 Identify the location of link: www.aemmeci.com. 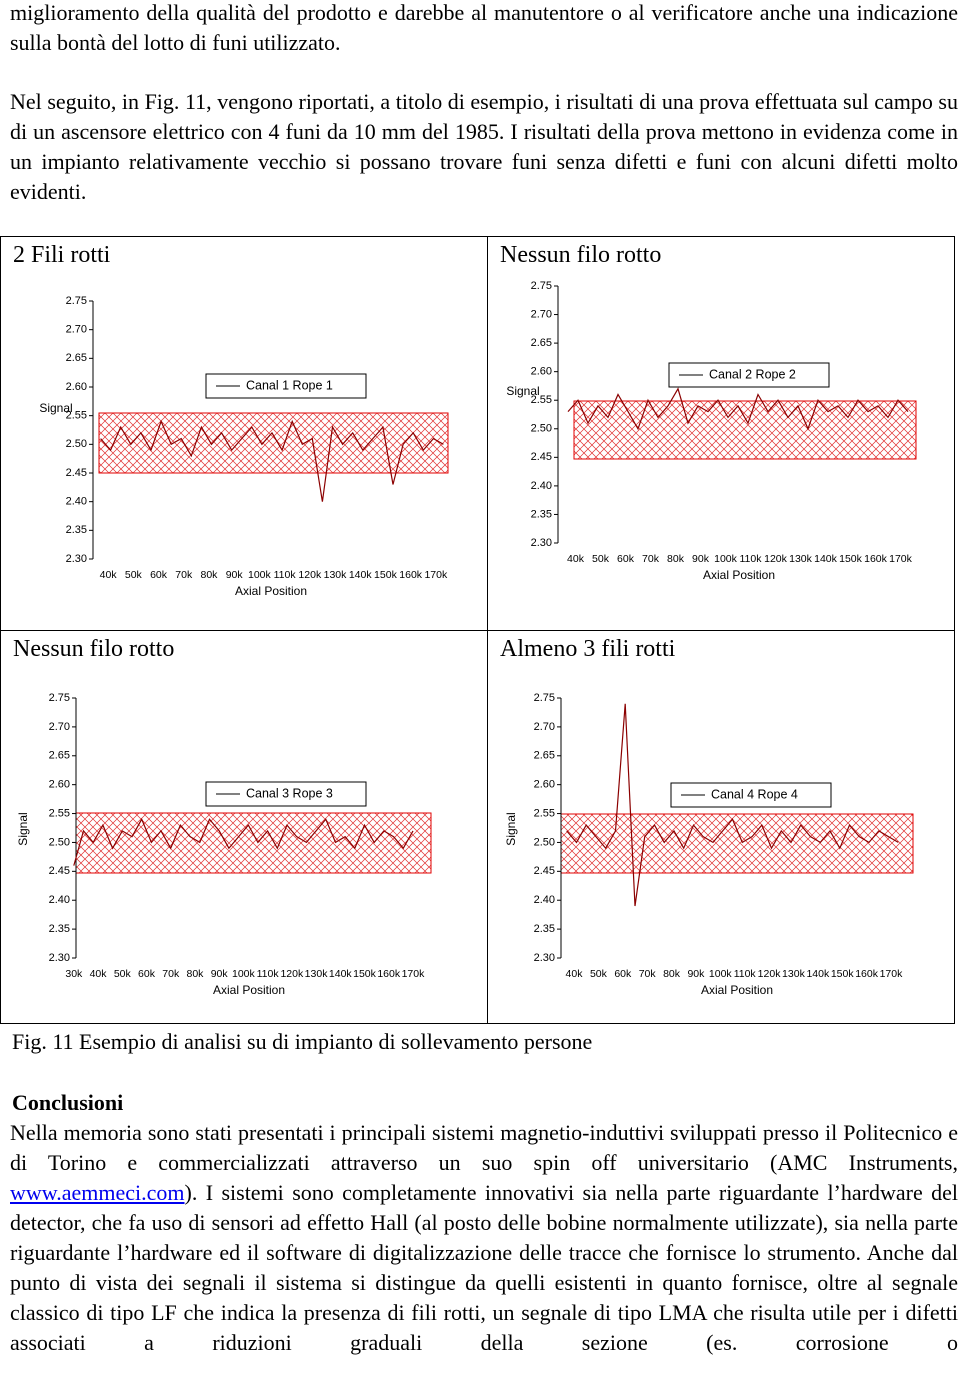
(97, 1192).